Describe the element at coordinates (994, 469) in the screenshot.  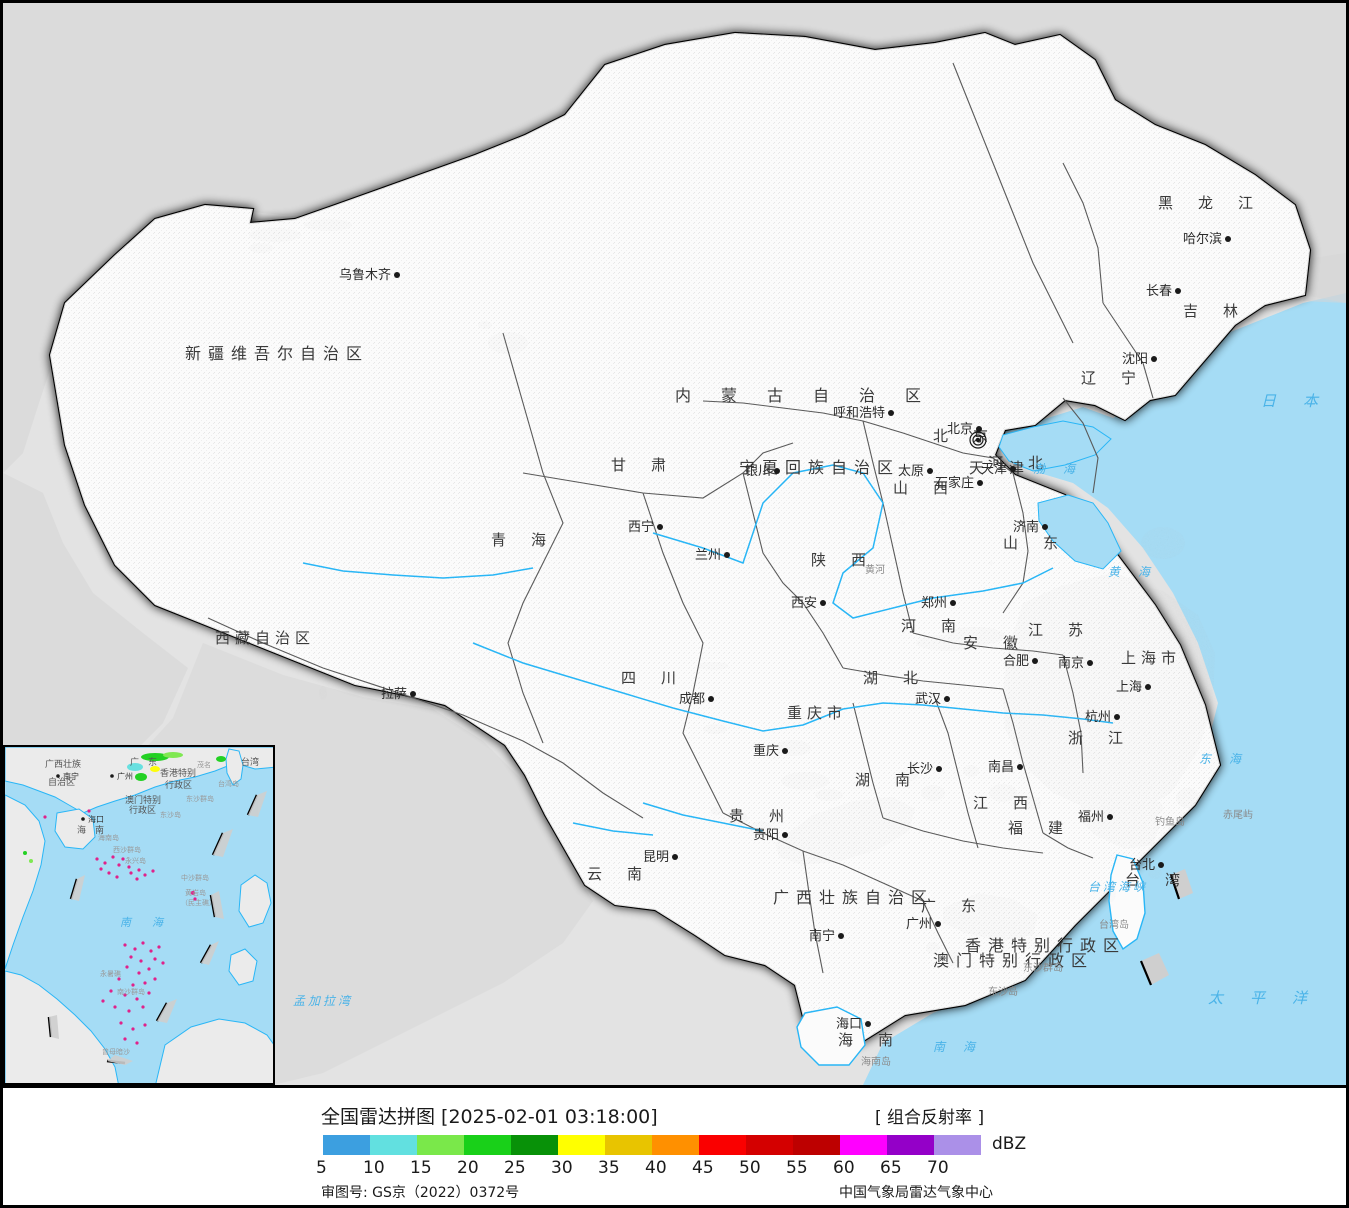
I see `city-label: 天津` at that location.